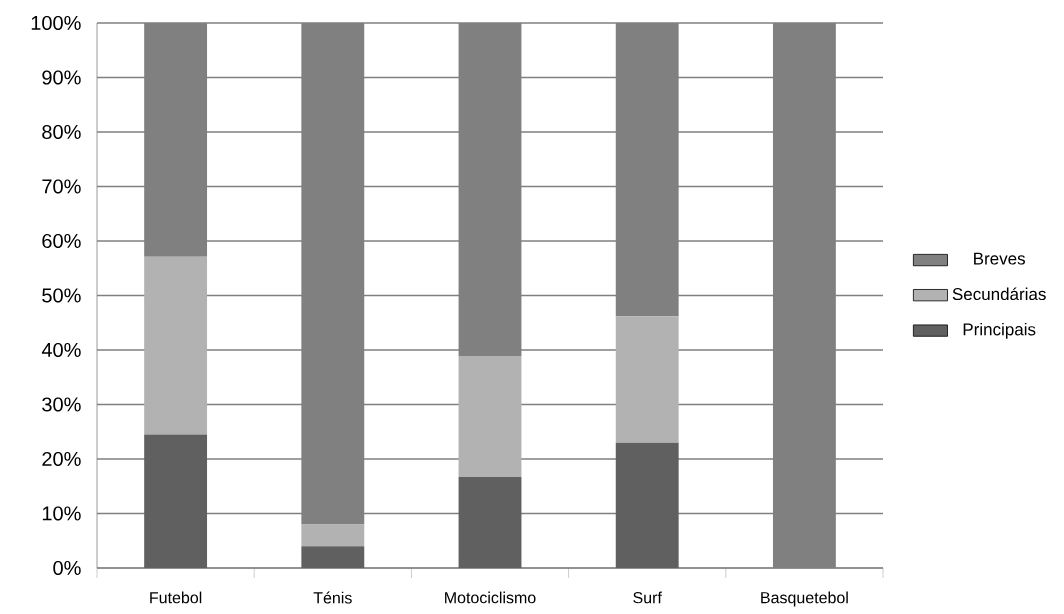  Describe the element at coordinates (61, 77) in the screenshot. I see `y-tick-label: 90%` at that location.